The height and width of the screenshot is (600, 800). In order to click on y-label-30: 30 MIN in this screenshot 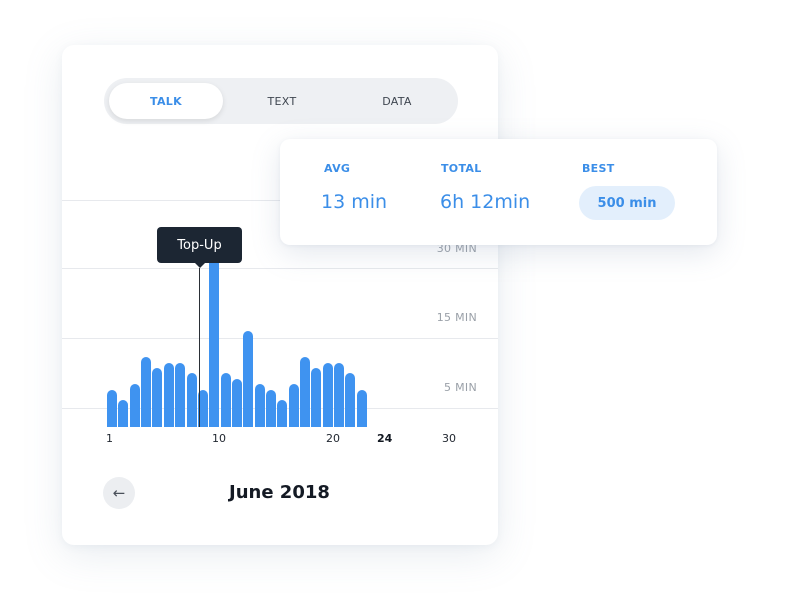, I will do `click(456, 248)`.